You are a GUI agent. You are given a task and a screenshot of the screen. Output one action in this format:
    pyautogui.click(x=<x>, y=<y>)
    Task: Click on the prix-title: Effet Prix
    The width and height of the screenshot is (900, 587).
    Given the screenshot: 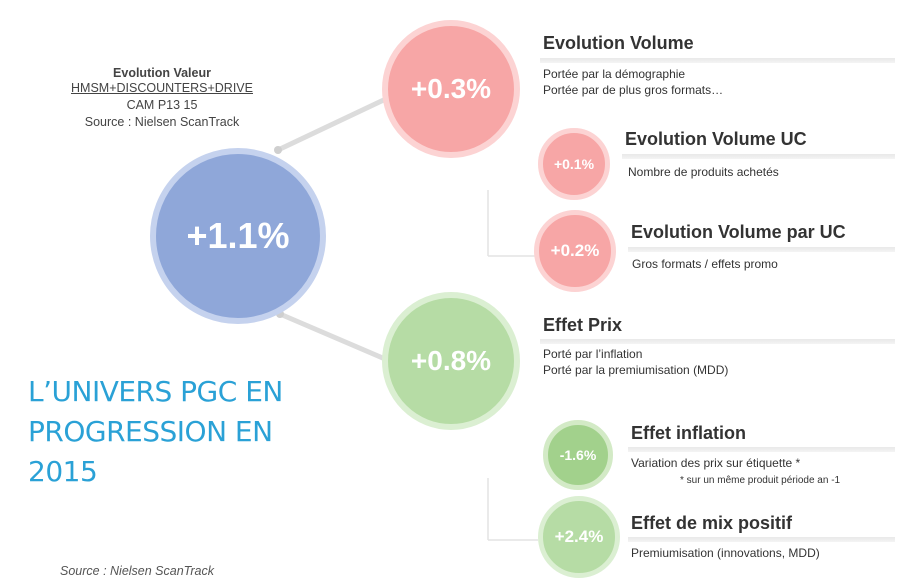 What is the action you would take?
    pyautogui.click(x=583, y=325)
    